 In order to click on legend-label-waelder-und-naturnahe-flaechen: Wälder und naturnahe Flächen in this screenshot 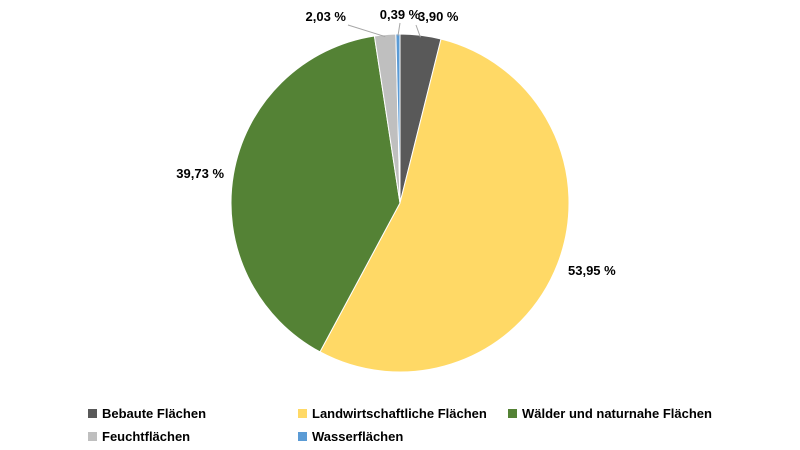, I will do `click(617, 413)`.